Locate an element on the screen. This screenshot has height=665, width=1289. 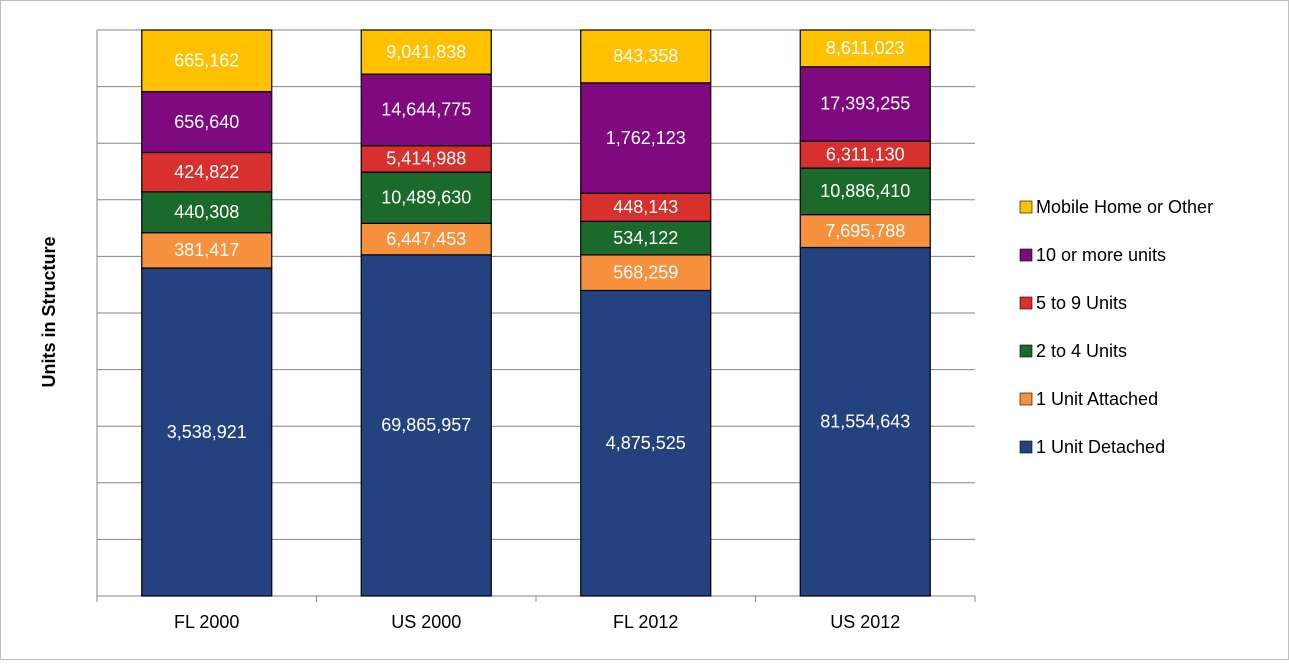
x-tick-label: FL 2000 is located at coordinates (206, 622).